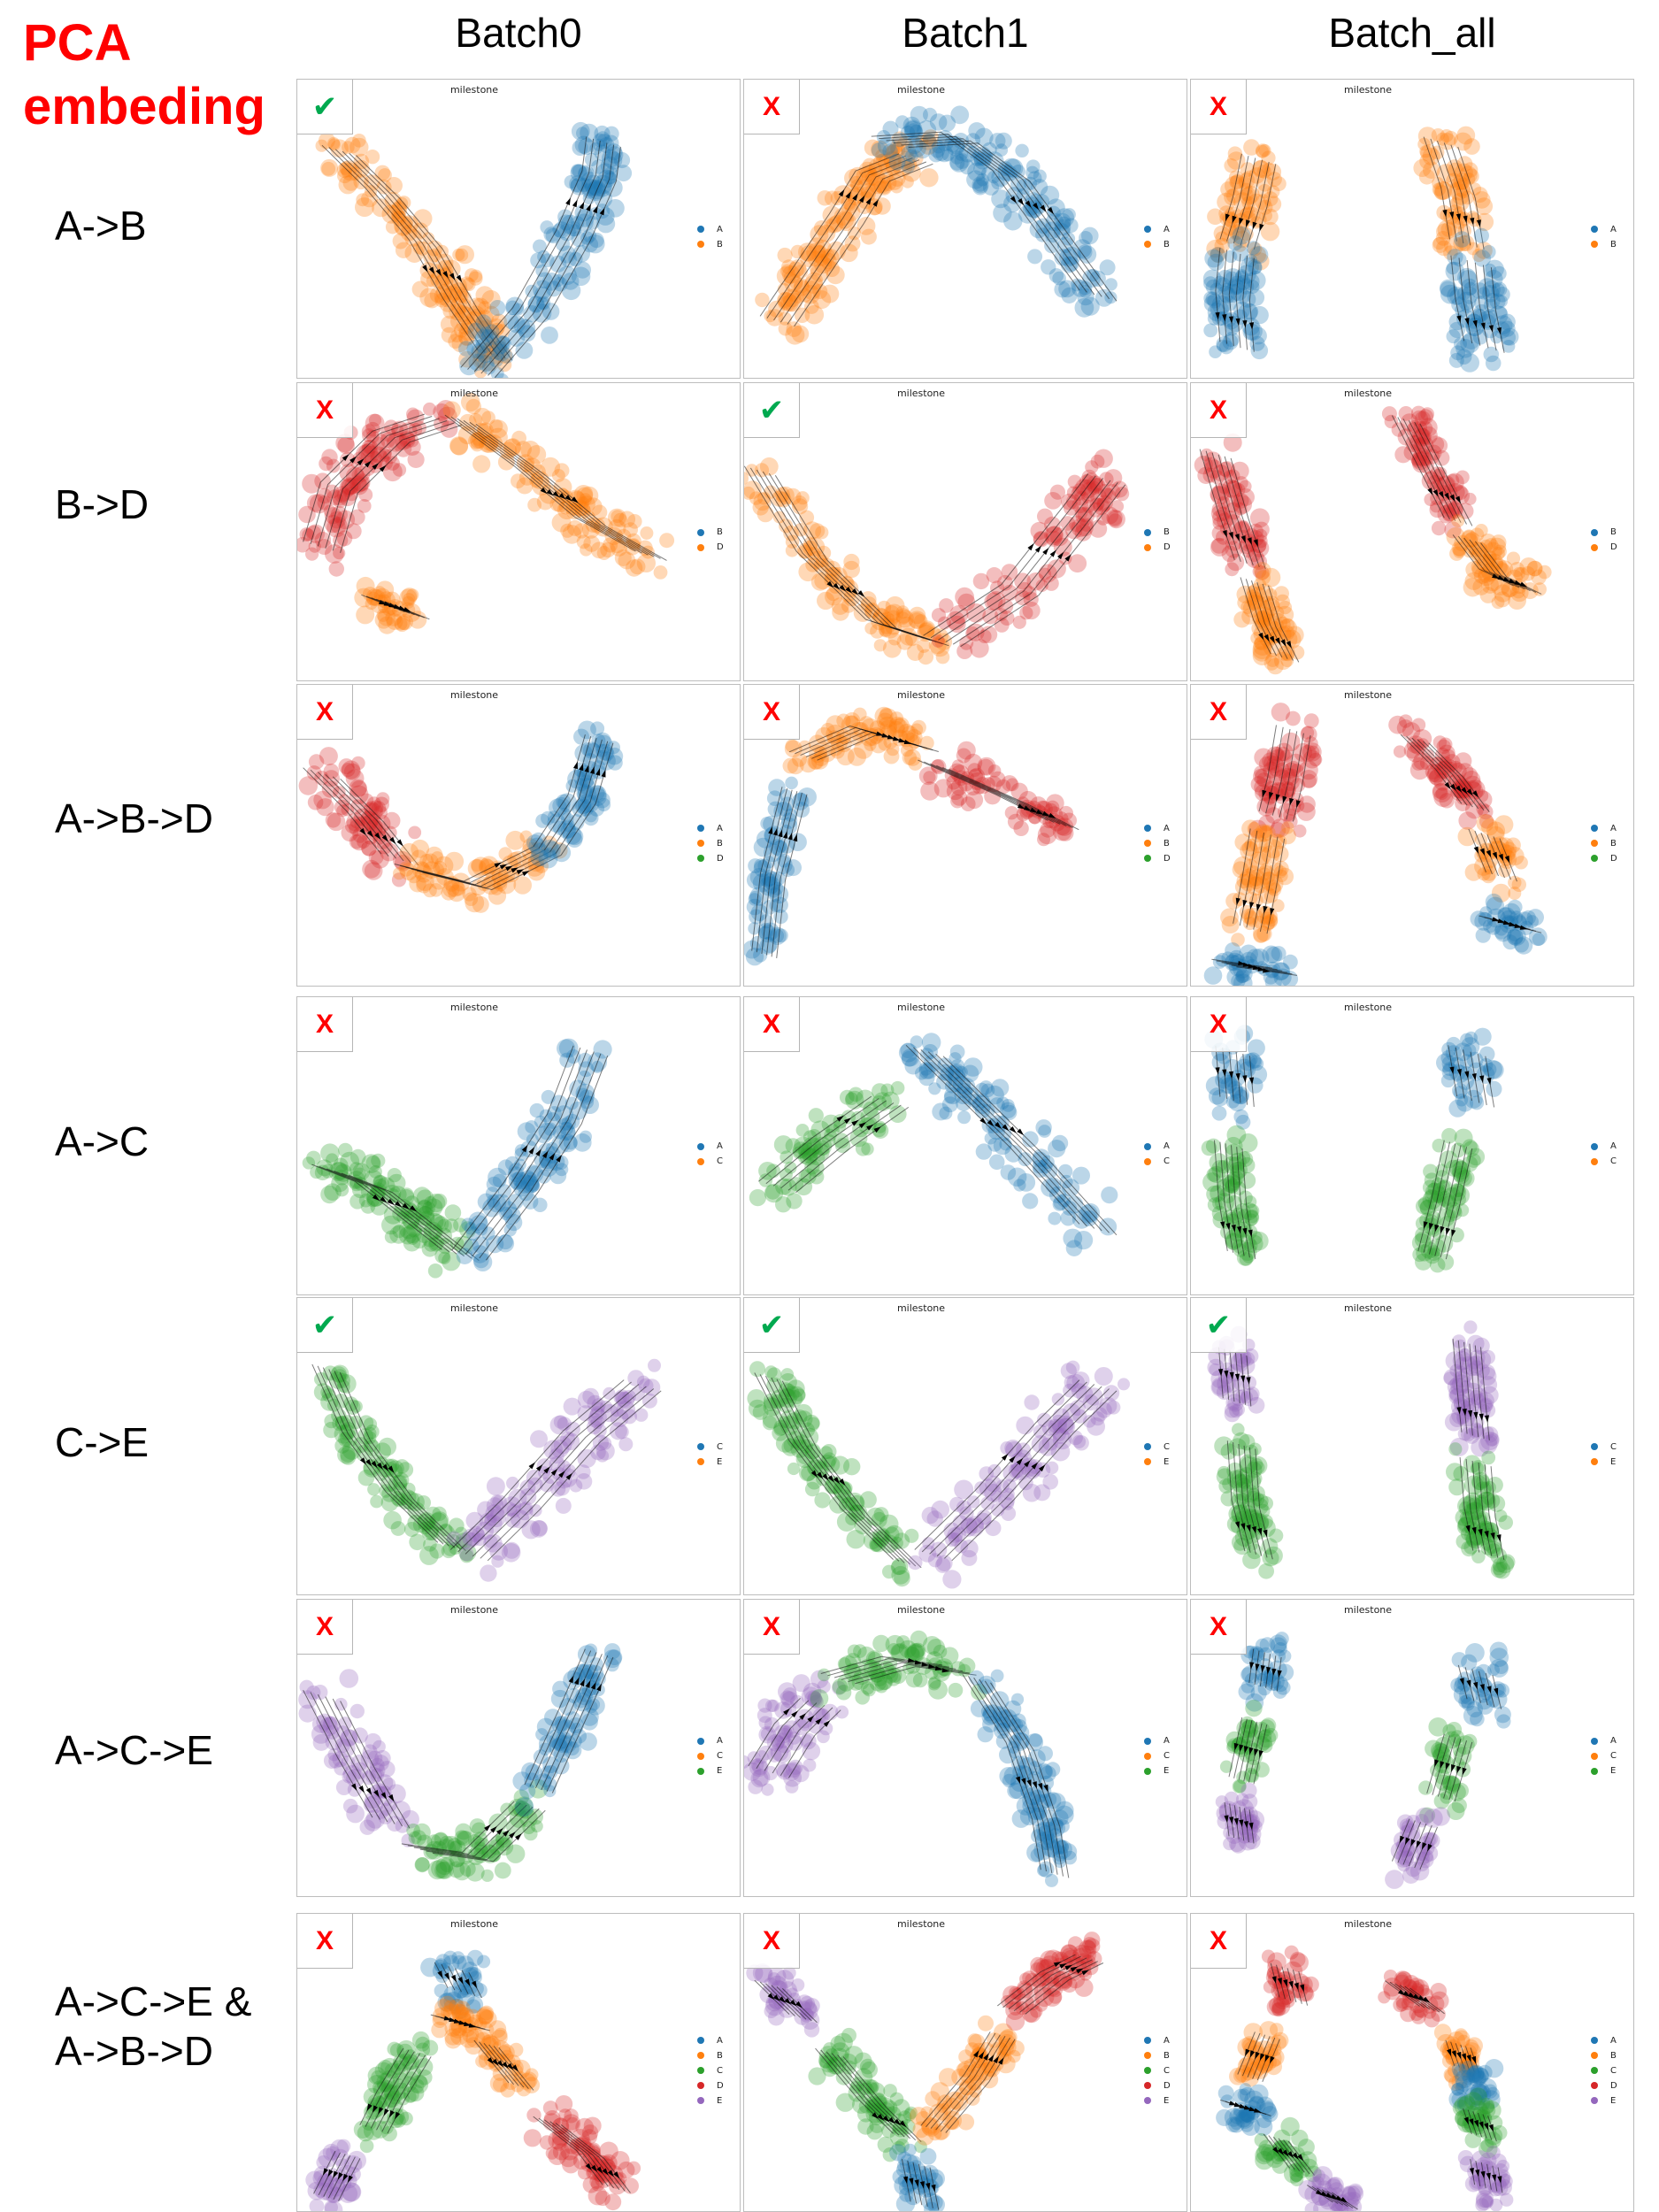 This screenshot has width=1659, height=2212. What do you see at coordinates (1412, 2063) in the screenshot?
I see `scatter-panel: milestone X A B C D E` at bounding box center [1412, 2063].